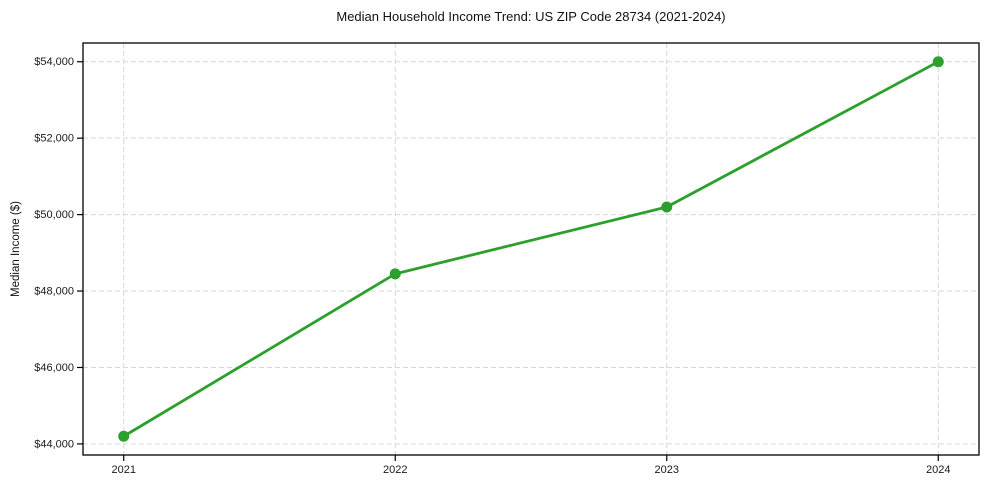  I want to click on y-tick-label: $52,000, so click(54, 139).